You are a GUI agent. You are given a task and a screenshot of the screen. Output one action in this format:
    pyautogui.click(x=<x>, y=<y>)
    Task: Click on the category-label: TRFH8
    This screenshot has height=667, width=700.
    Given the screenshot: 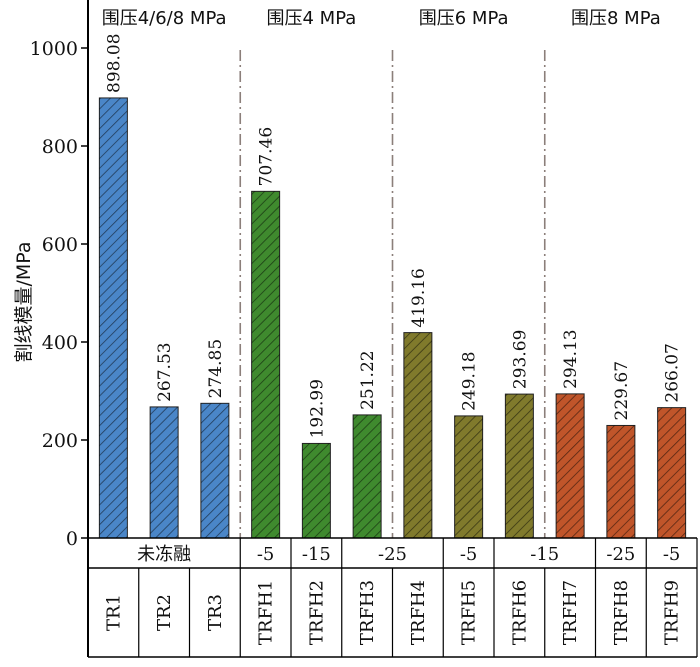 What is the action you would take?
    pyautogui.click(x=621, y=612)
    